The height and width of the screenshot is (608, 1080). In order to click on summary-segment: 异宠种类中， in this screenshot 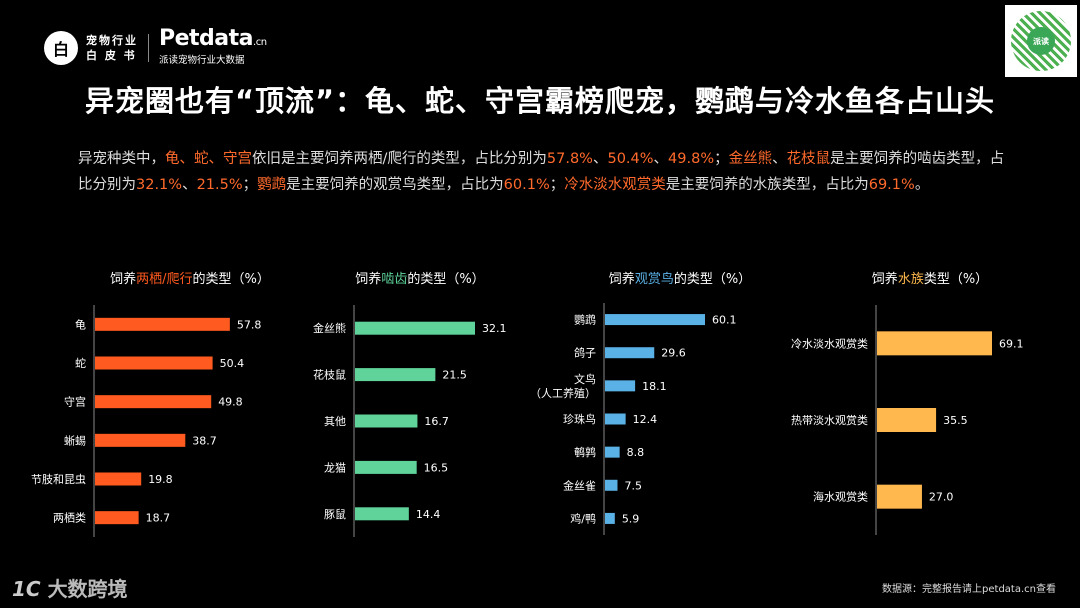, I will do `click(121, 159)`.